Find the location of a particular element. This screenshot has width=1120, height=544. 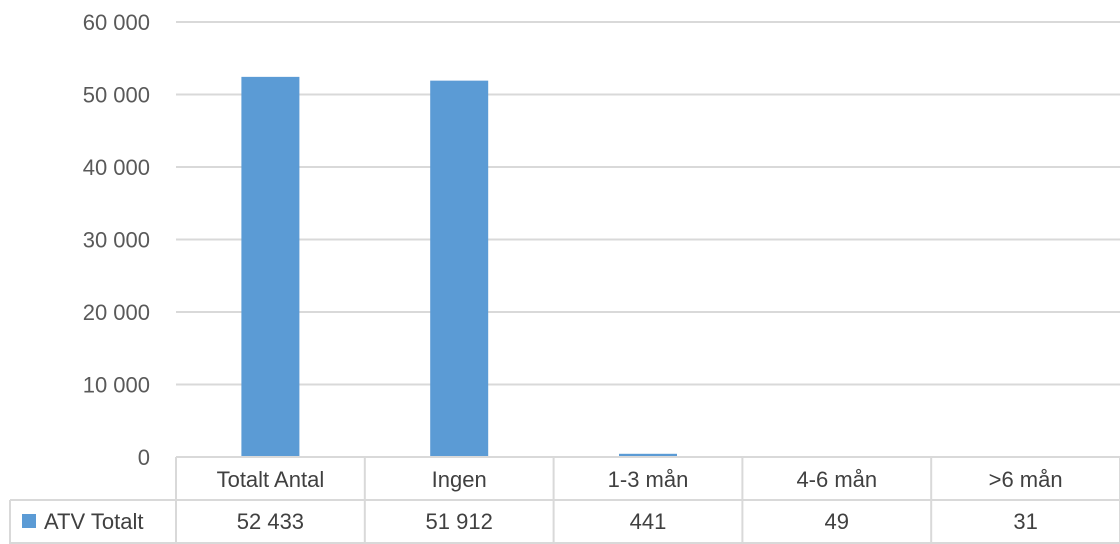

y-tick-label: 30 000 is located at coordinates (116, 240).